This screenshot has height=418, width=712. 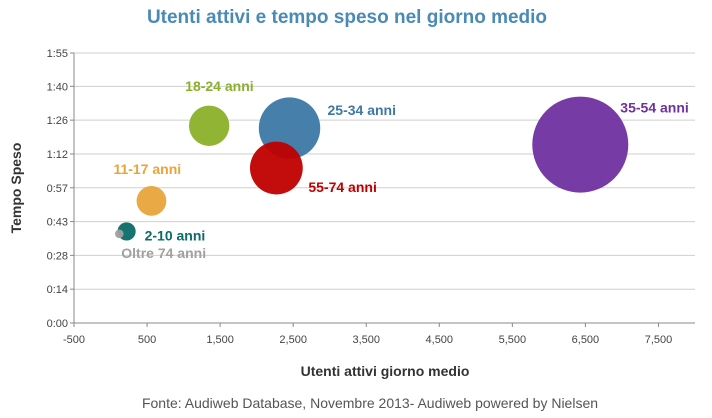 What do you see at coordinates (659, 340) in the screenshot?
I see `x-tick-label: 7,500` at bounding box center [659, 340].